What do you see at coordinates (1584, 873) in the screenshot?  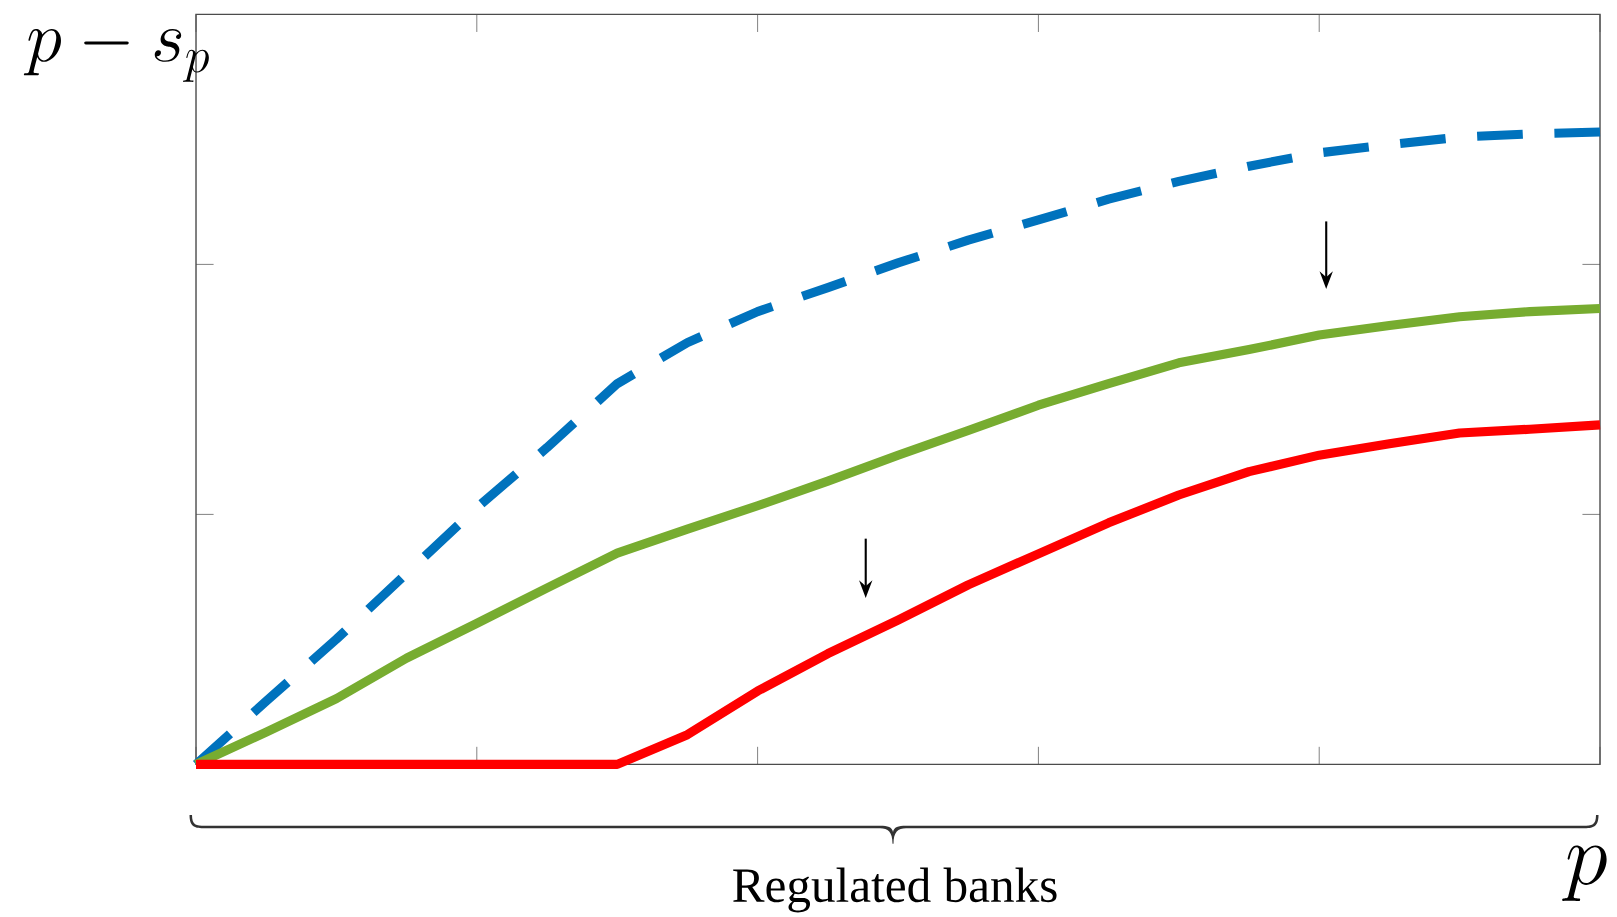 I see `x-axis-title: $p$` at bounding box center [1584, 873].